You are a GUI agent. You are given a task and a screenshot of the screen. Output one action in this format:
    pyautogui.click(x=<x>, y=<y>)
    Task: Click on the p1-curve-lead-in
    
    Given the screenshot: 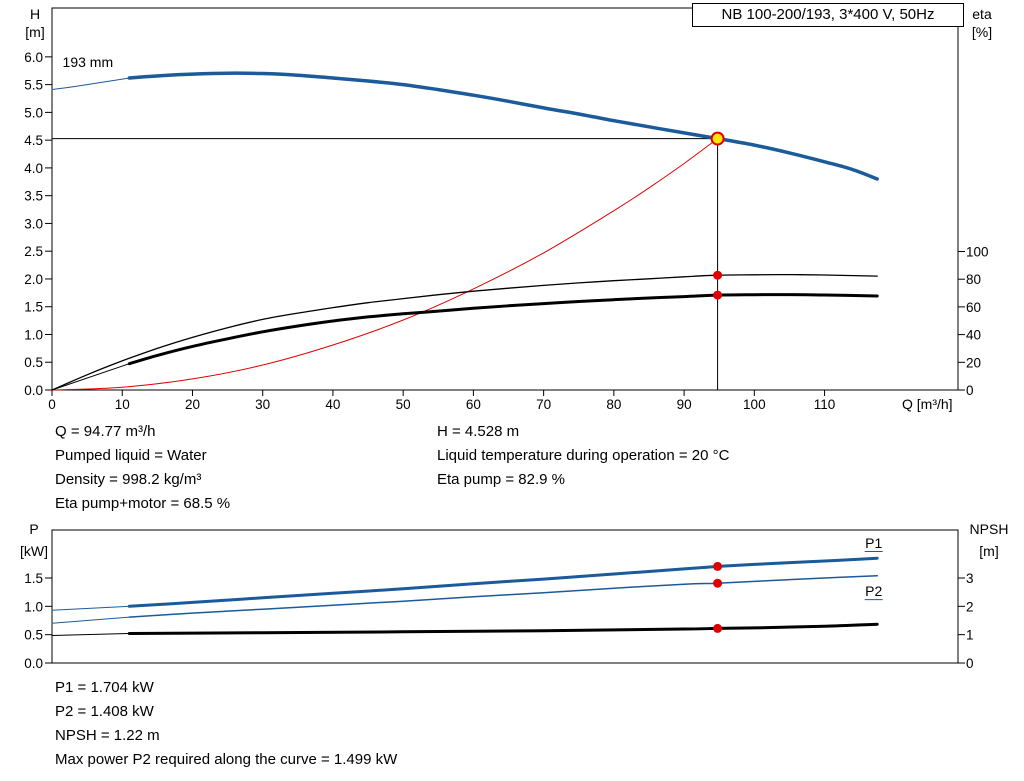 What is the action you would take?
    pyautogui.click(x=90, y=608)
    